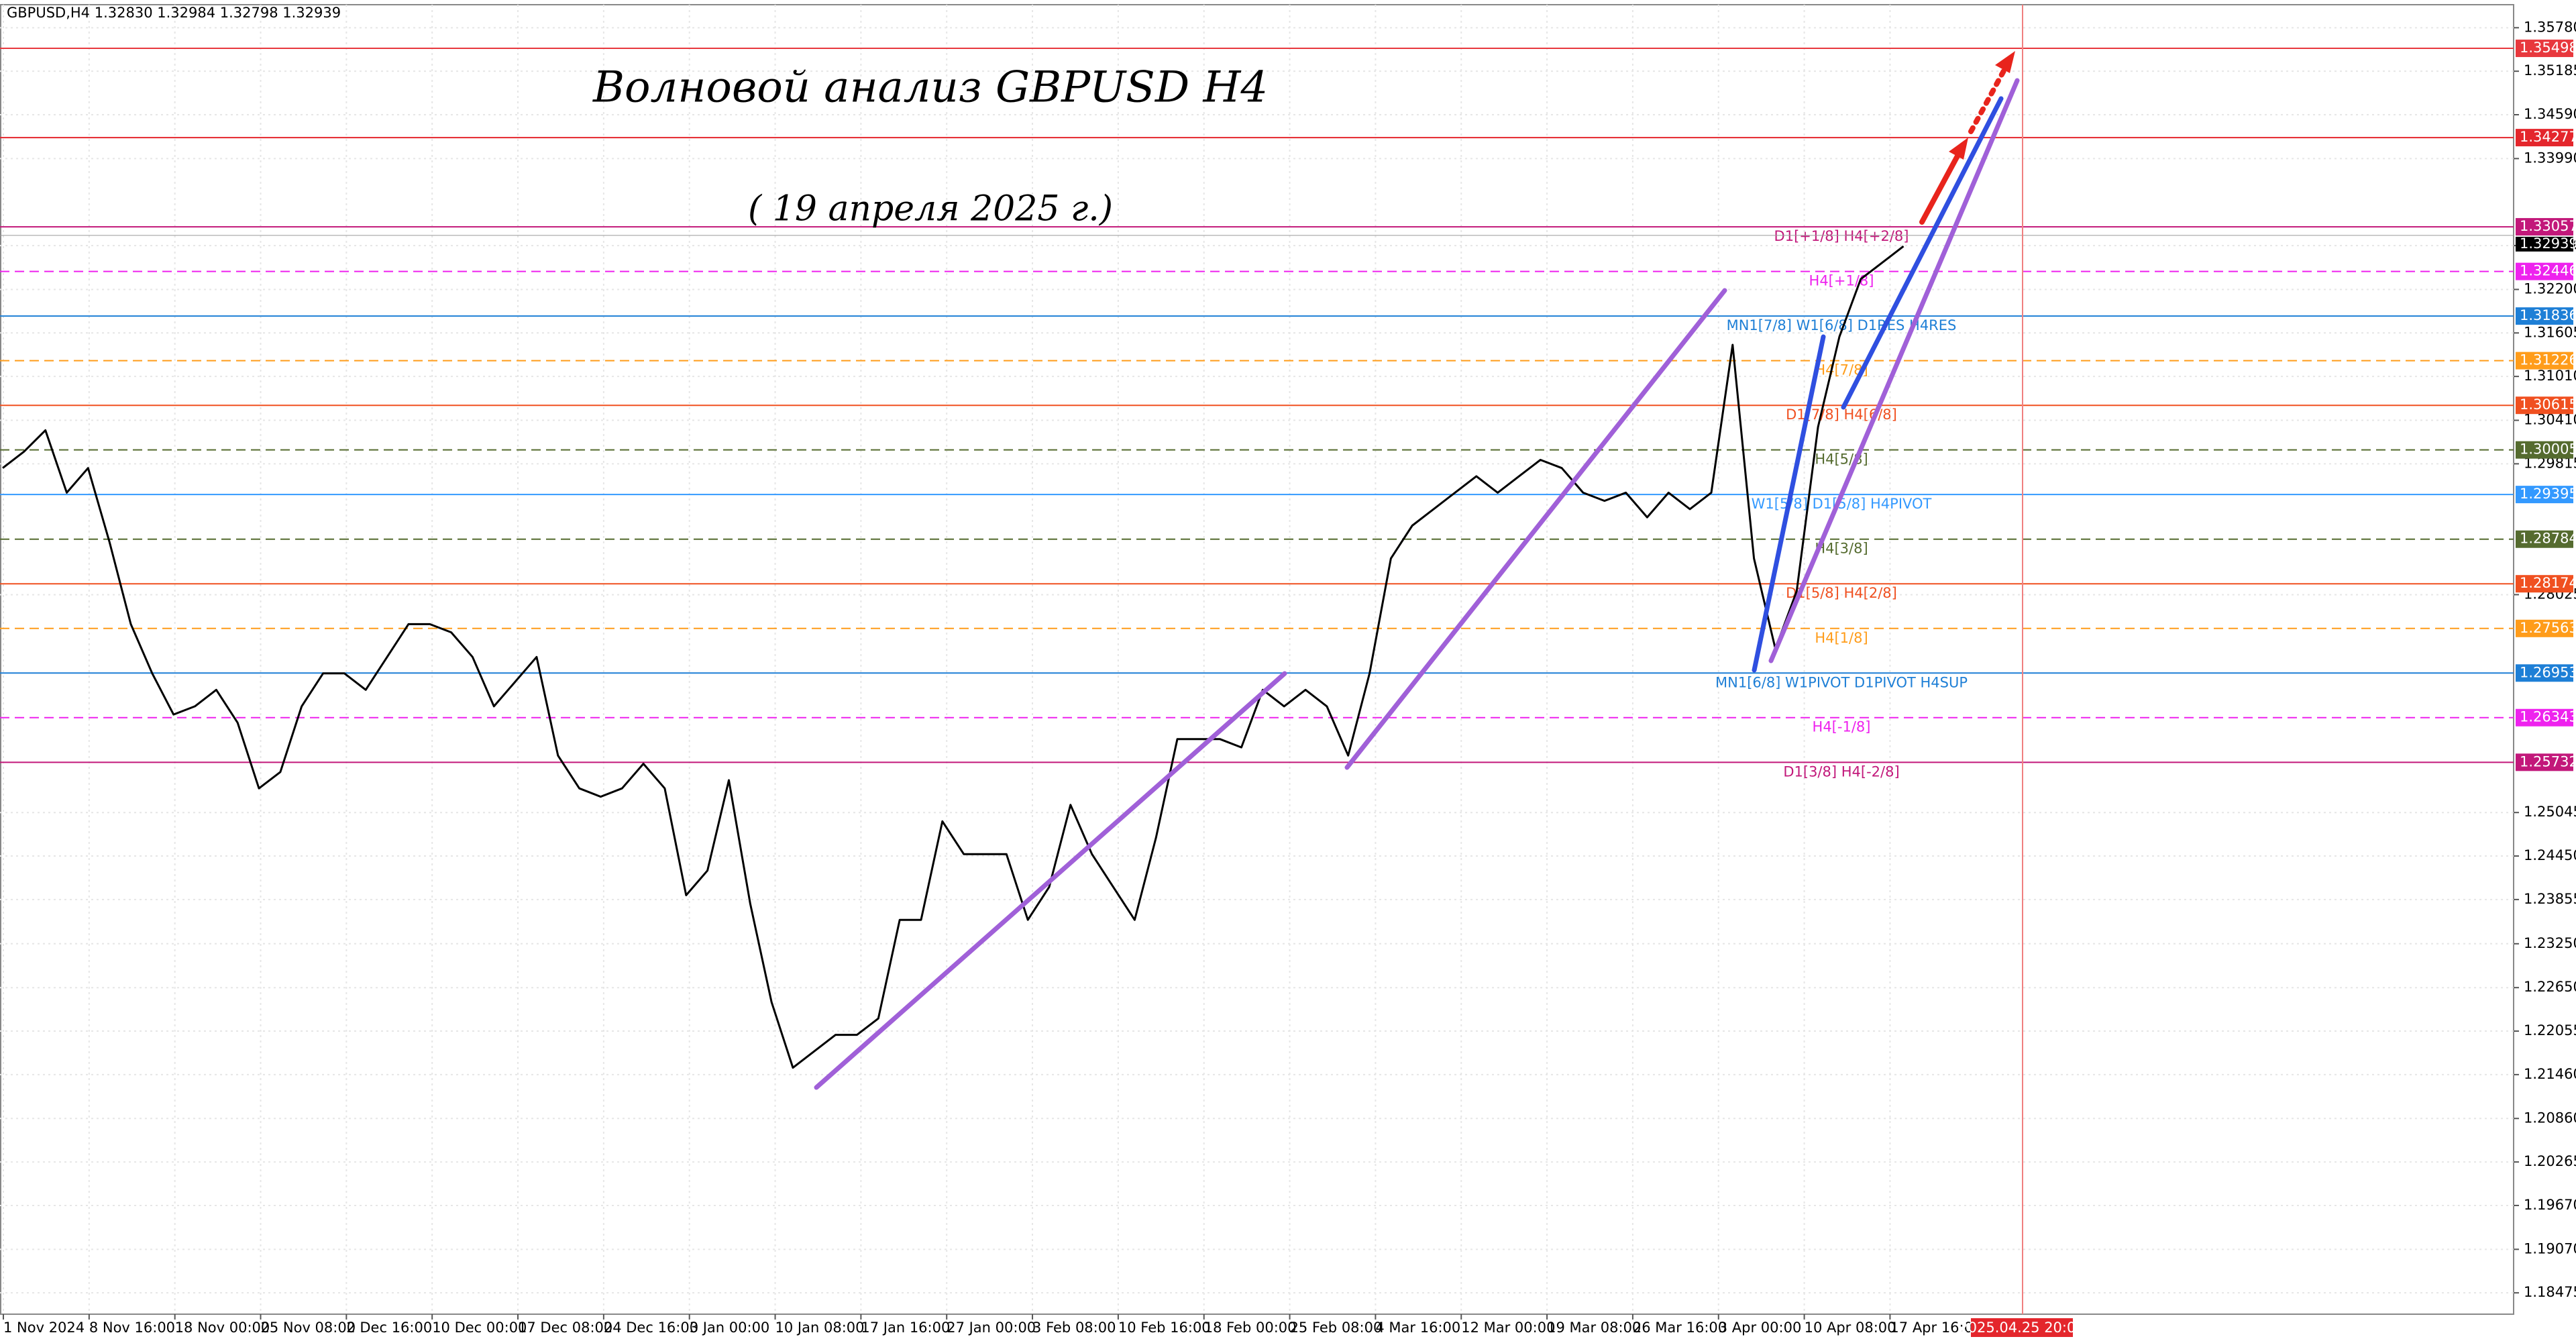 The height and width of the screenshot is (1339, 2576). I want to click on level-text: D1[7/8] H4[6/8], so click(1841, 415).